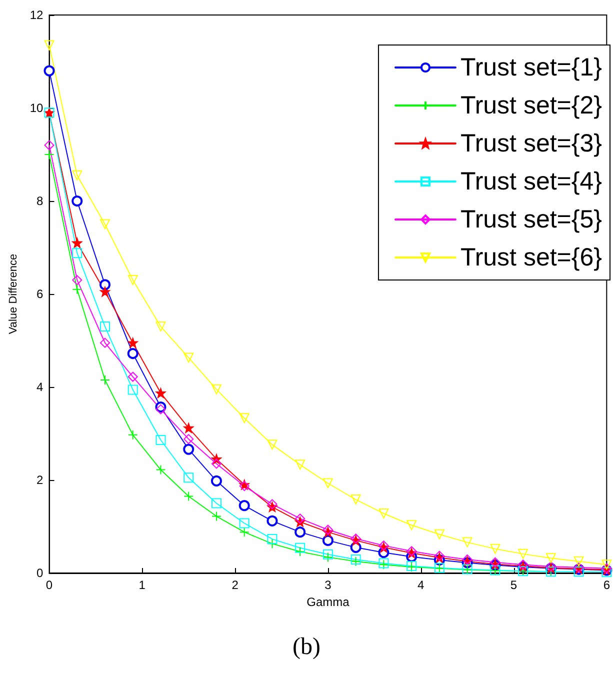  What do you see at coordinates (37, 15) in the screenshot?
I see `y-tick-label: 12` at bounding box center [37, 15].